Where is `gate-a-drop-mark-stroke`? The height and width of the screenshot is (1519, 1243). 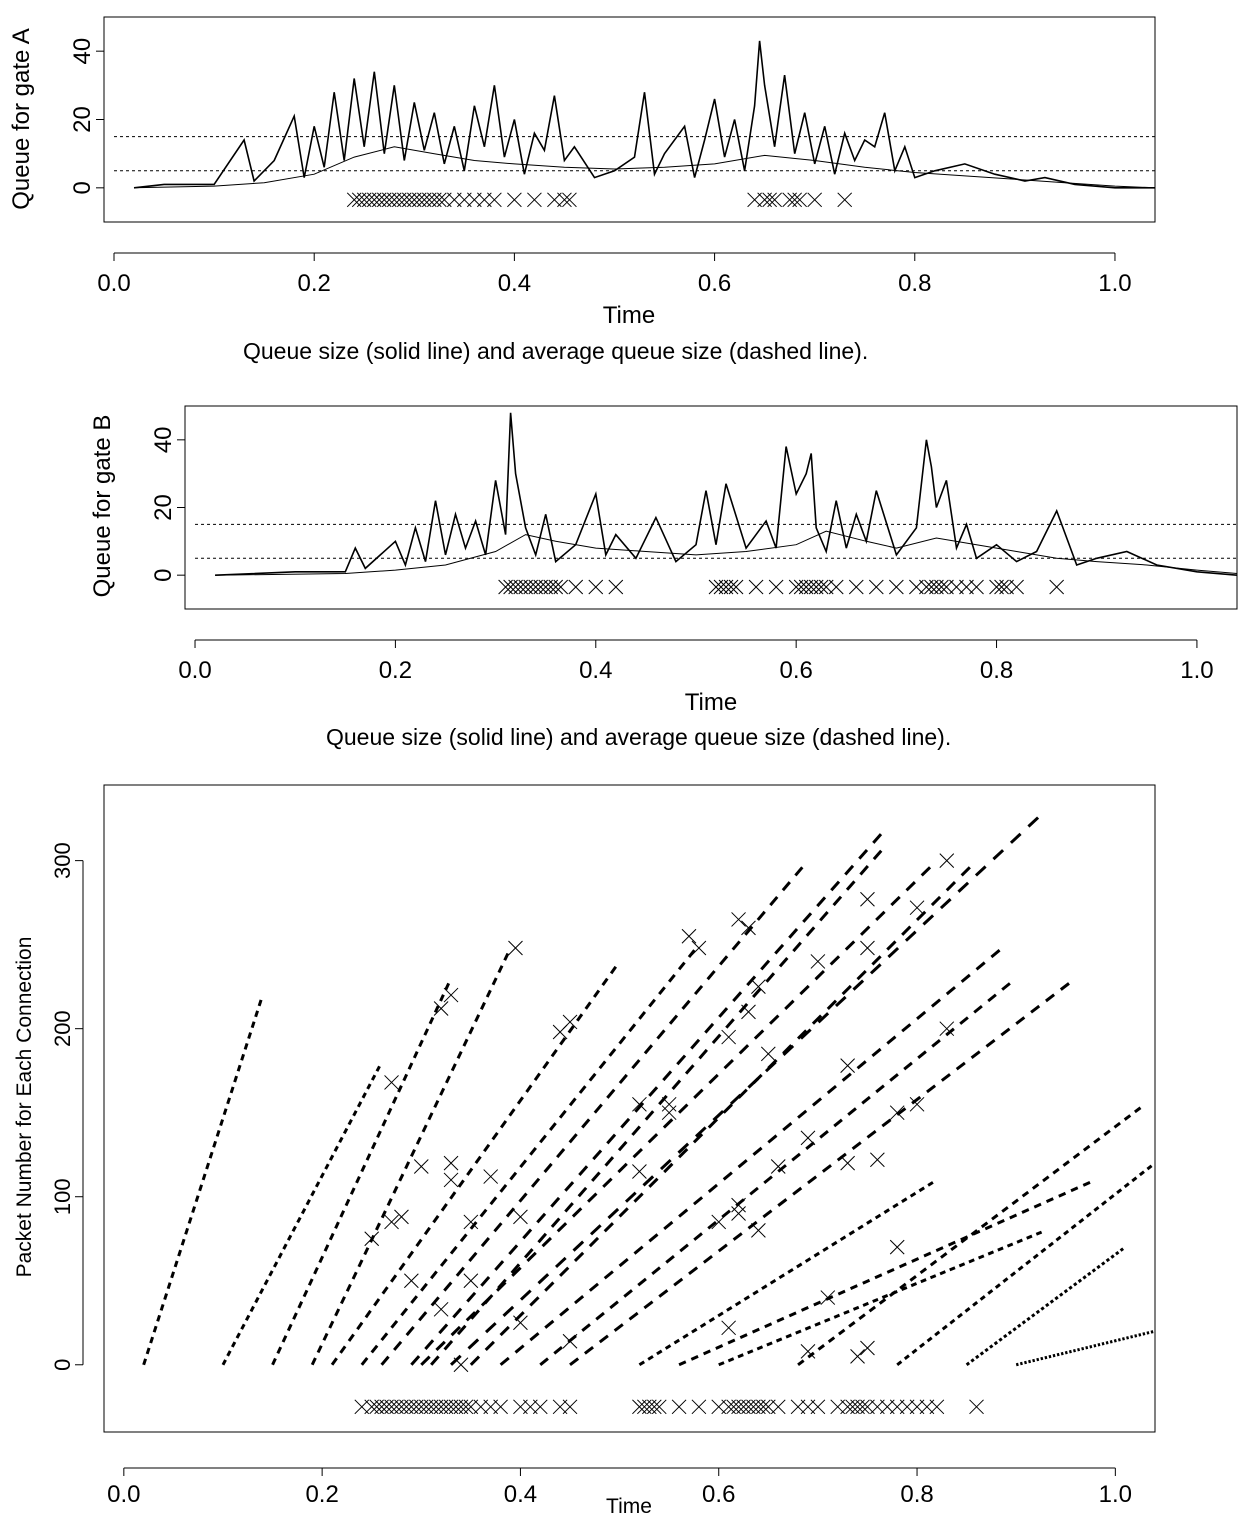
gate-a-drop-mark-stroke is located at coordinates (564, 200).